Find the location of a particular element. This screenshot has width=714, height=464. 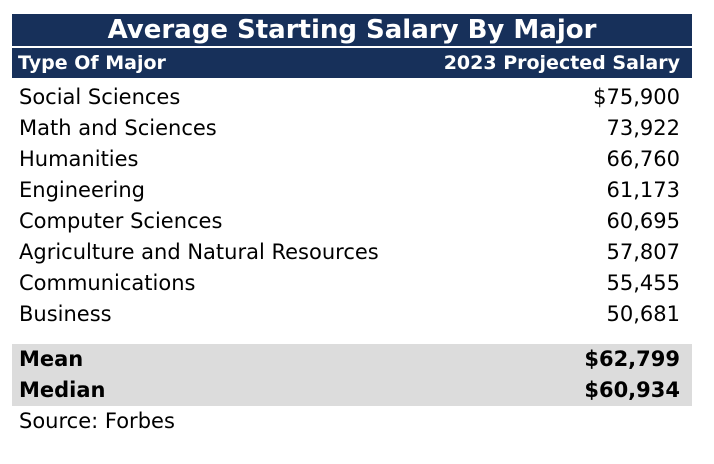

major-cell: Social Sciences is located at coordinates (100, 97).